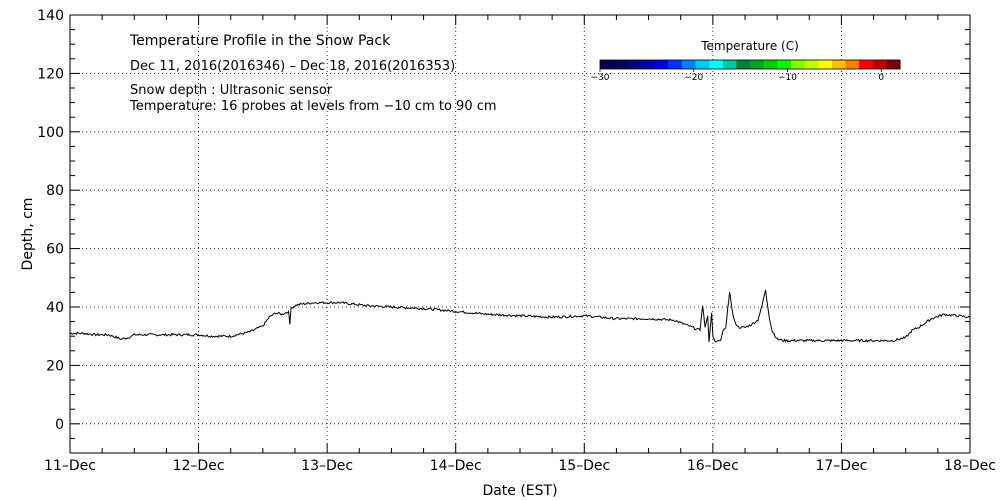  Describe the element at coordinates (55, 191) in the screenshot. I see `y-tick-label: 80` at that location.